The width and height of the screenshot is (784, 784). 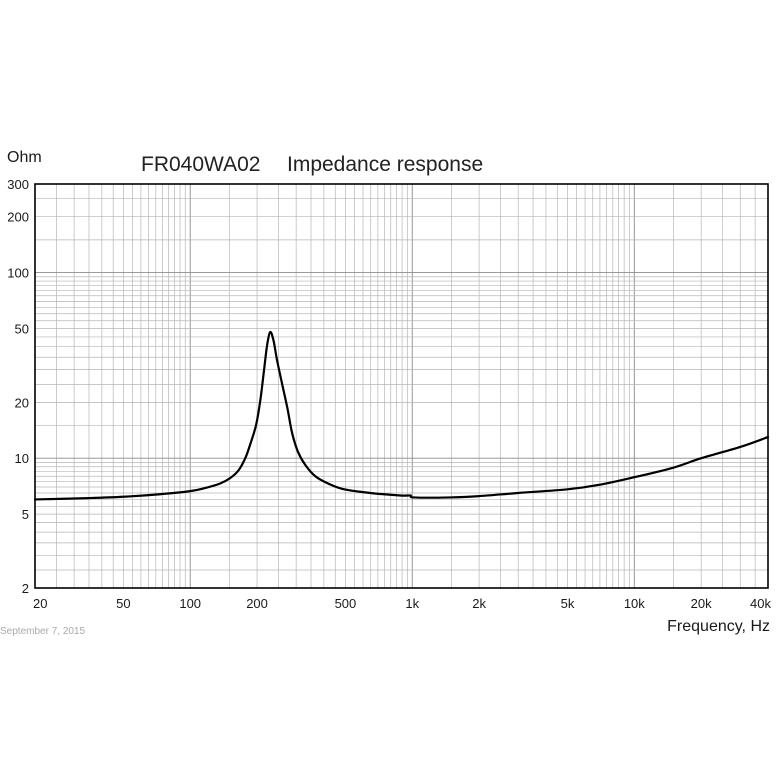 What do you see at coordinates (479, 603) in the screenshot?
I see `x-tick-label: 2k` at bounding box center [479, 603].